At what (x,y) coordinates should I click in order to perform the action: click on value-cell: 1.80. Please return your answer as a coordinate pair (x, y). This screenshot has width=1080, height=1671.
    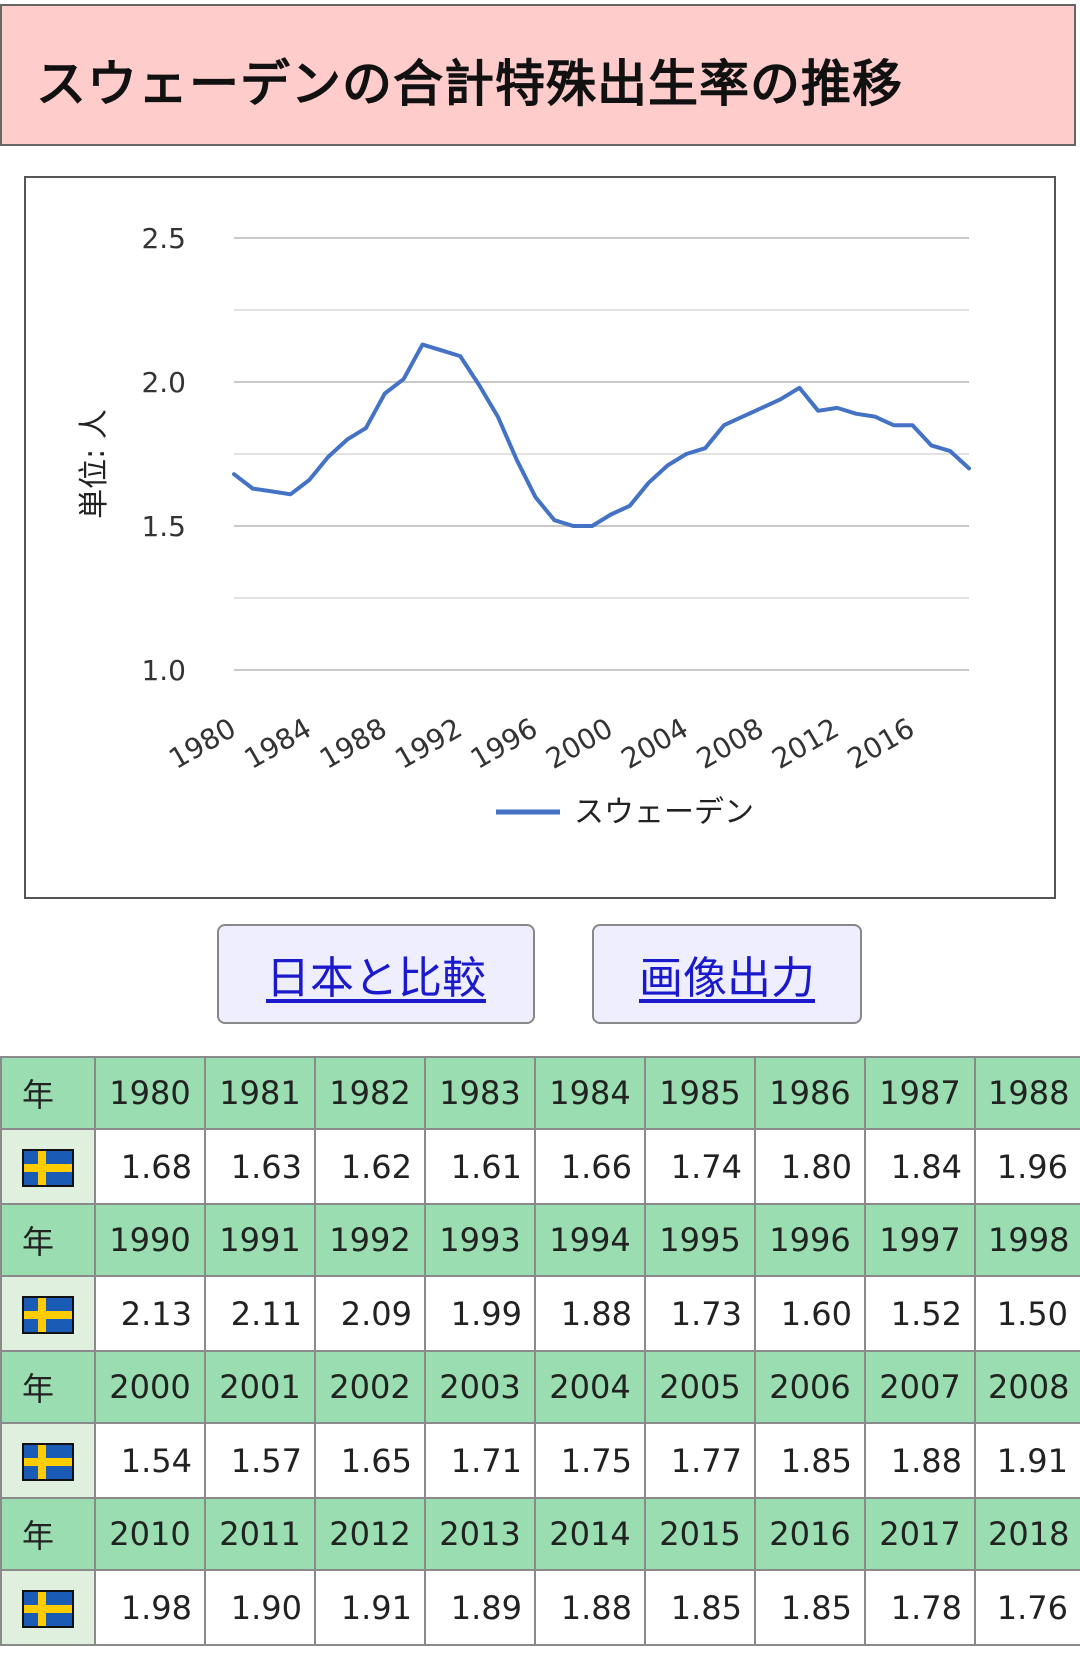
    Looking at the image, I should click on (810, 1166).